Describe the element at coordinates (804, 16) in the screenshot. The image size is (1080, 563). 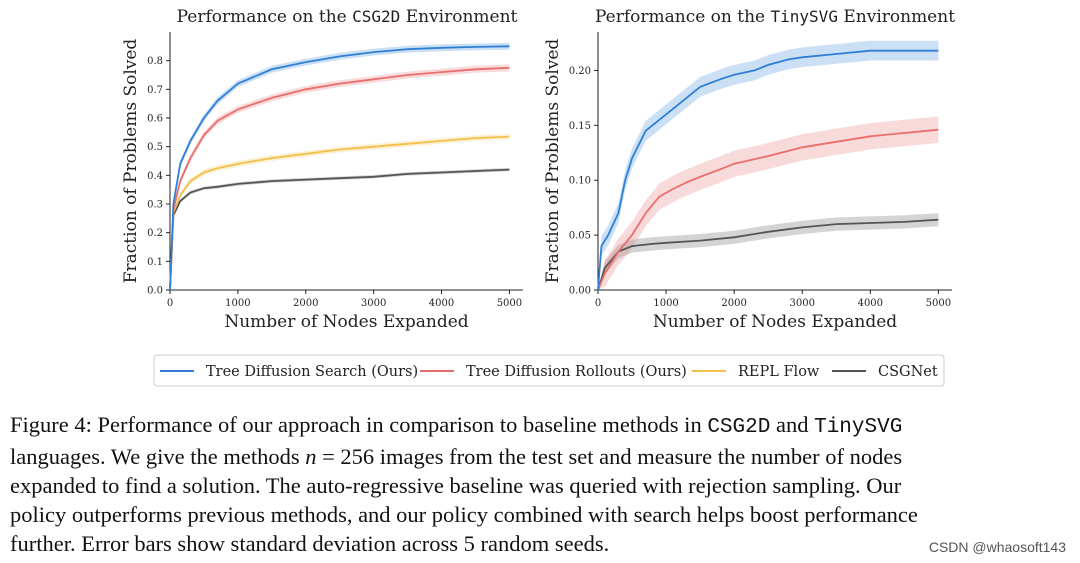
I see `chart-title-env: TinySVG` at that location.